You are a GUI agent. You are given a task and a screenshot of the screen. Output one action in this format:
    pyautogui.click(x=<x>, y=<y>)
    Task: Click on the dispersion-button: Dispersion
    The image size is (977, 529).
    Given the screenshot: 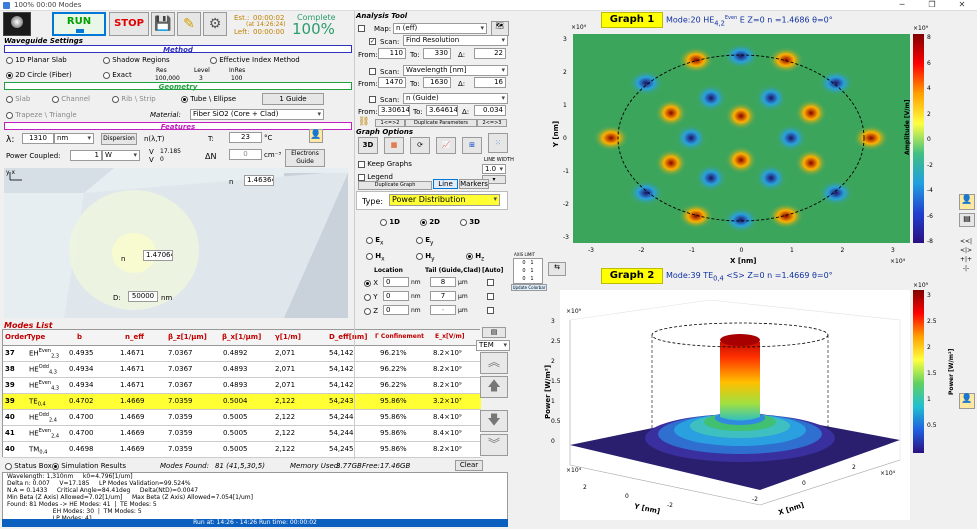 What is the action you would take?
    pyautogui.click(x=119, y=139)
    